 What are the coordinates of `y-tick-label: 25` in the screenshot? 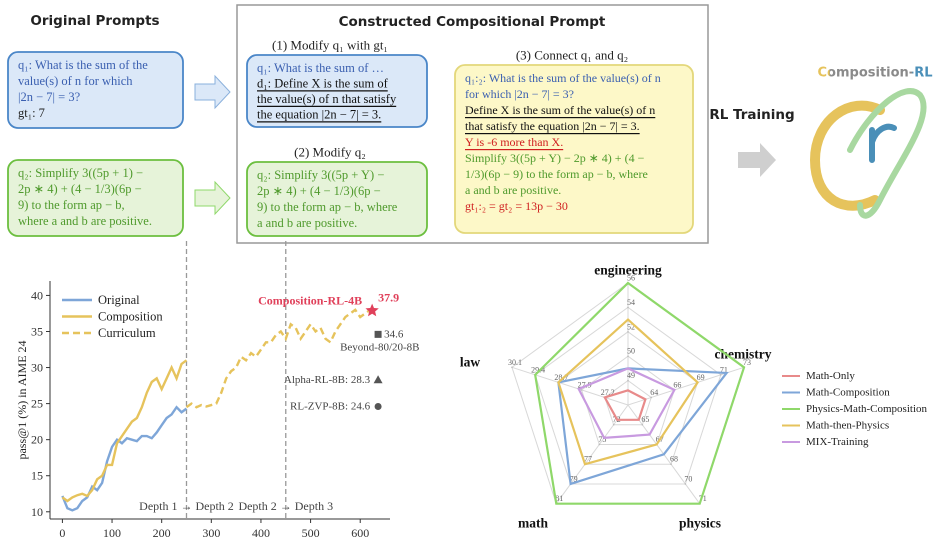 It's located at (37, 404).